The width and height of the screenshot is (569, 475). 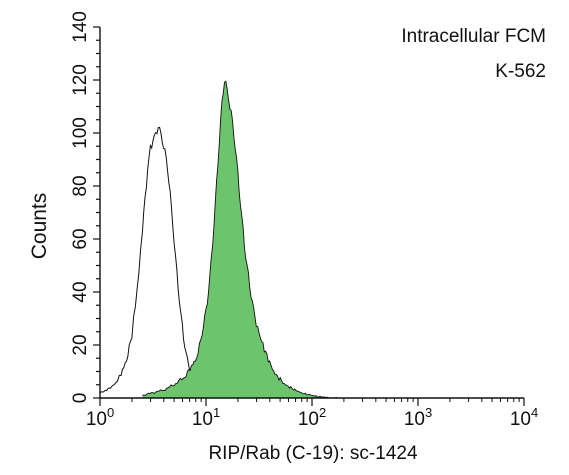 I want to click on x-tick-exponent: 4, so click(x=534, y=412).